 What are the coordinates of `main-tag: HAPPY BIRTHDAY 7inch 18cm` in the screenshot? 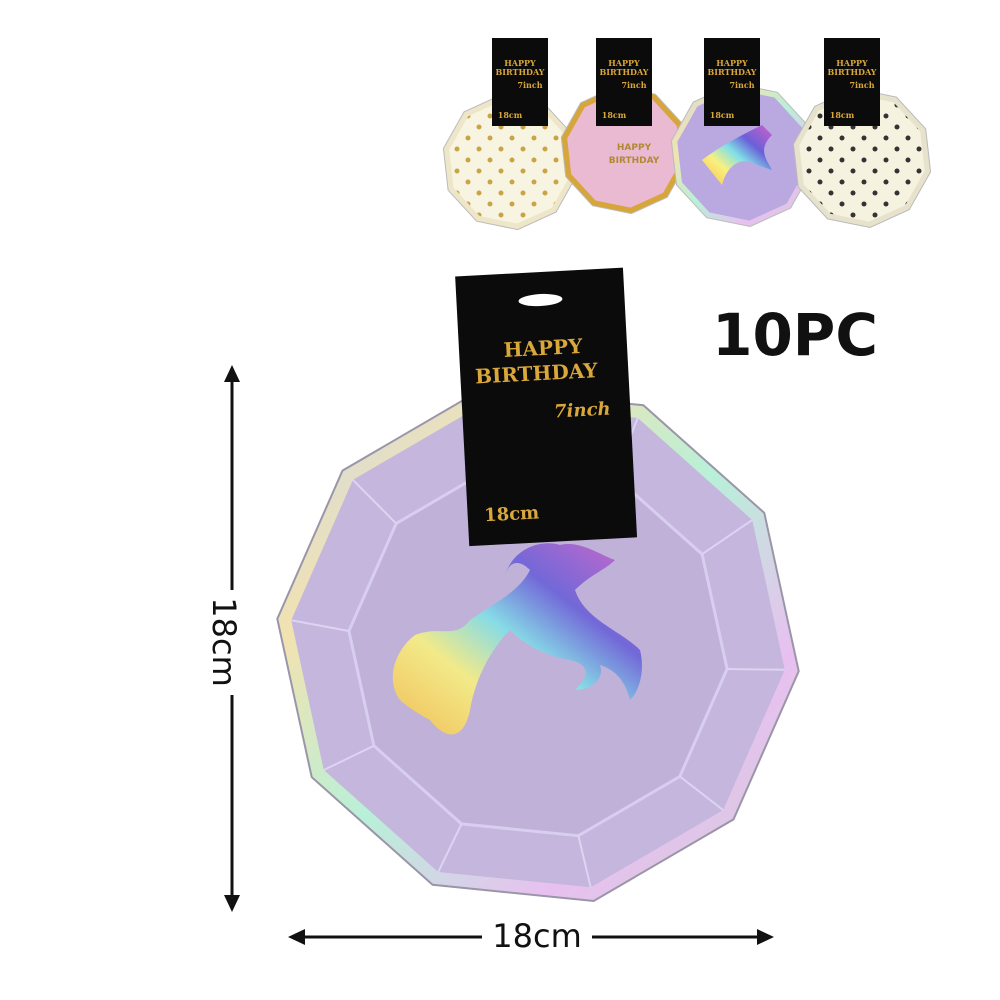 It's located at (546, 407).